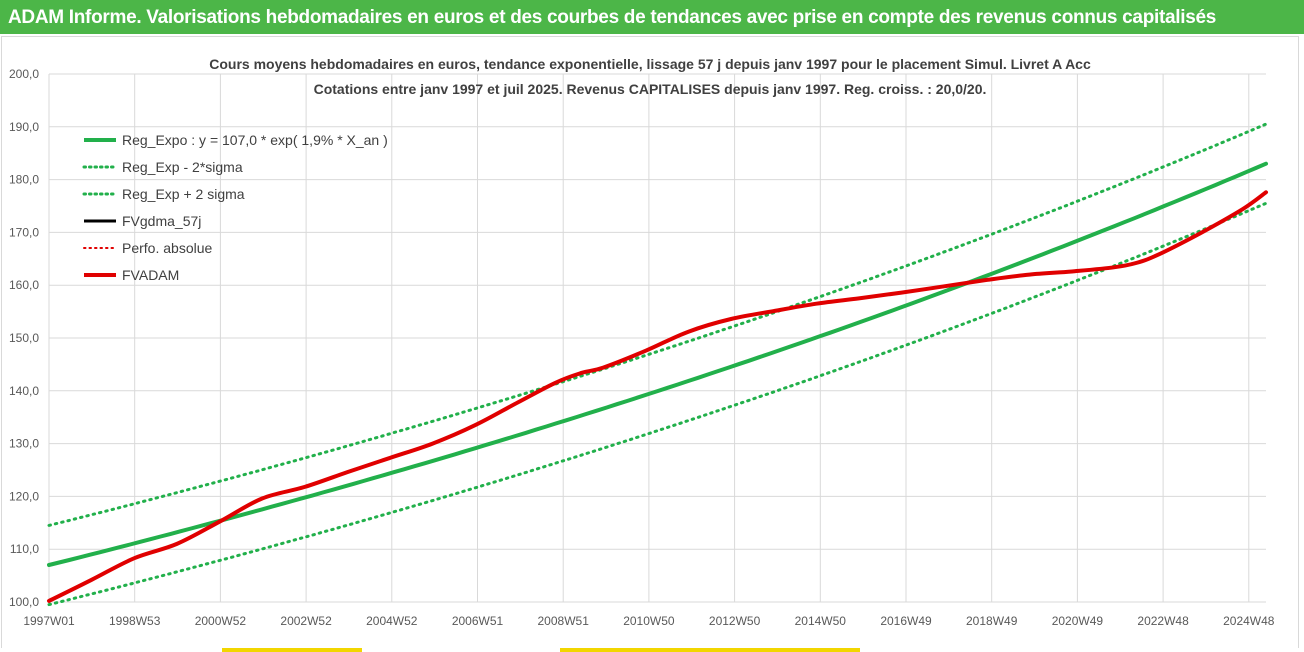  What do you see at coordinates (392, 621) in the screenshot?
I see `x-tick-label: 2004W52` at bounding box center [392, 621].